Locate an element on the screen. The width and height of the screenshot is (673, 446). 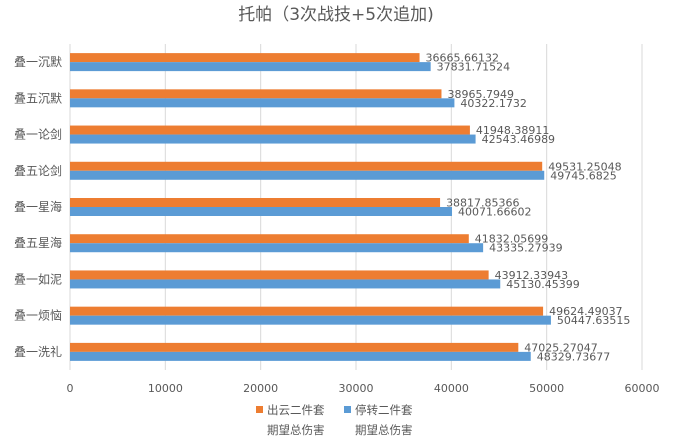
x-tick-label: 0 is located at coordinates (70, 388).